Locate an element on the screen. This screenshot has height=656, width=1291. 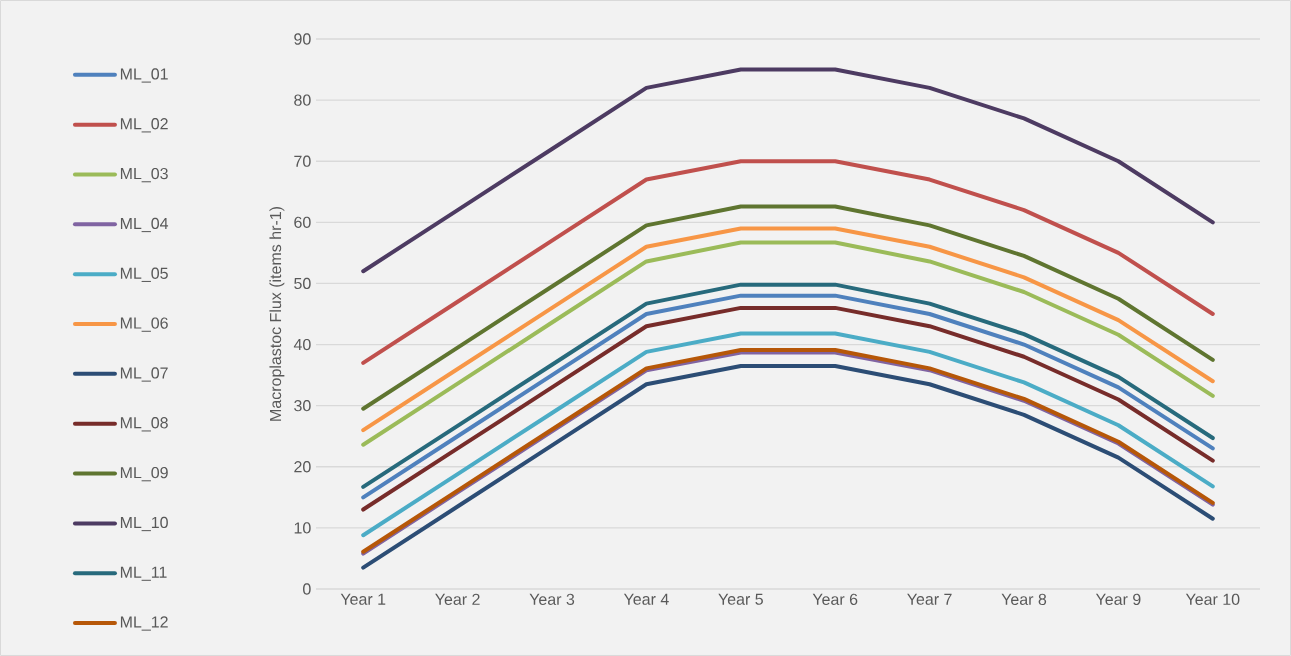
y-tick-label: 20 is located at coordinates (302, 467).